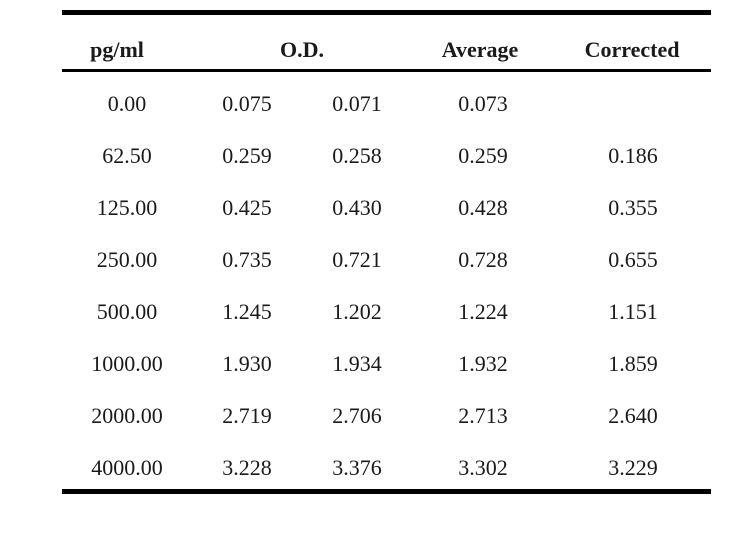 This screenshot has width=750, height=540. I want to click on cell-od-1: 2.719, so click(247, 415).